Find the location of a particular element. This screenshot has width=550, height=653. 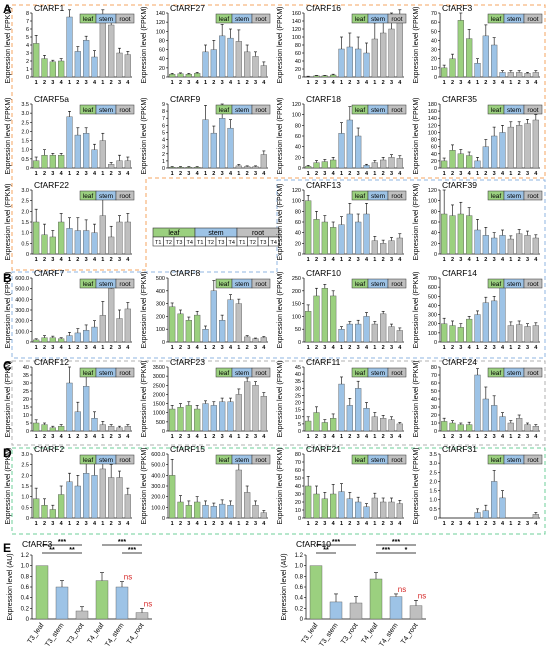

panel-letter-b: B is located at coordinates (7, 278).